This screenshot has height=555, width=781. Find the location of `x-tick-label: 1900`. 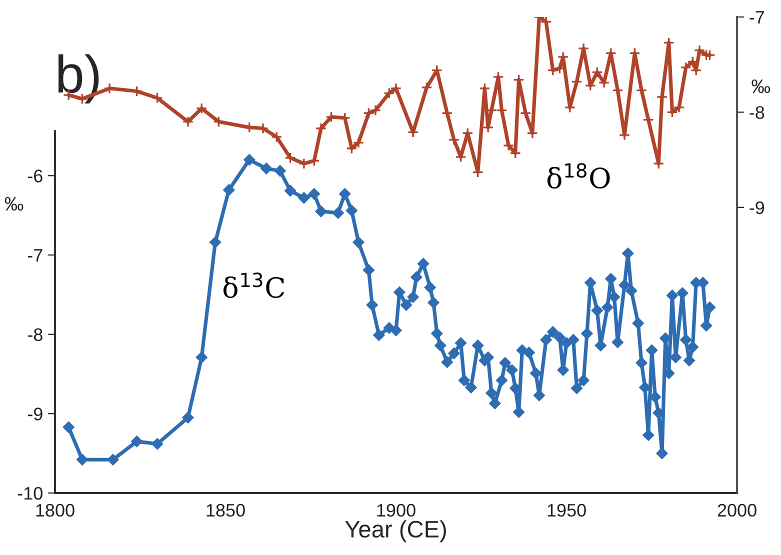

x-tick-label: 1900 is located at coordinates (396, 510).